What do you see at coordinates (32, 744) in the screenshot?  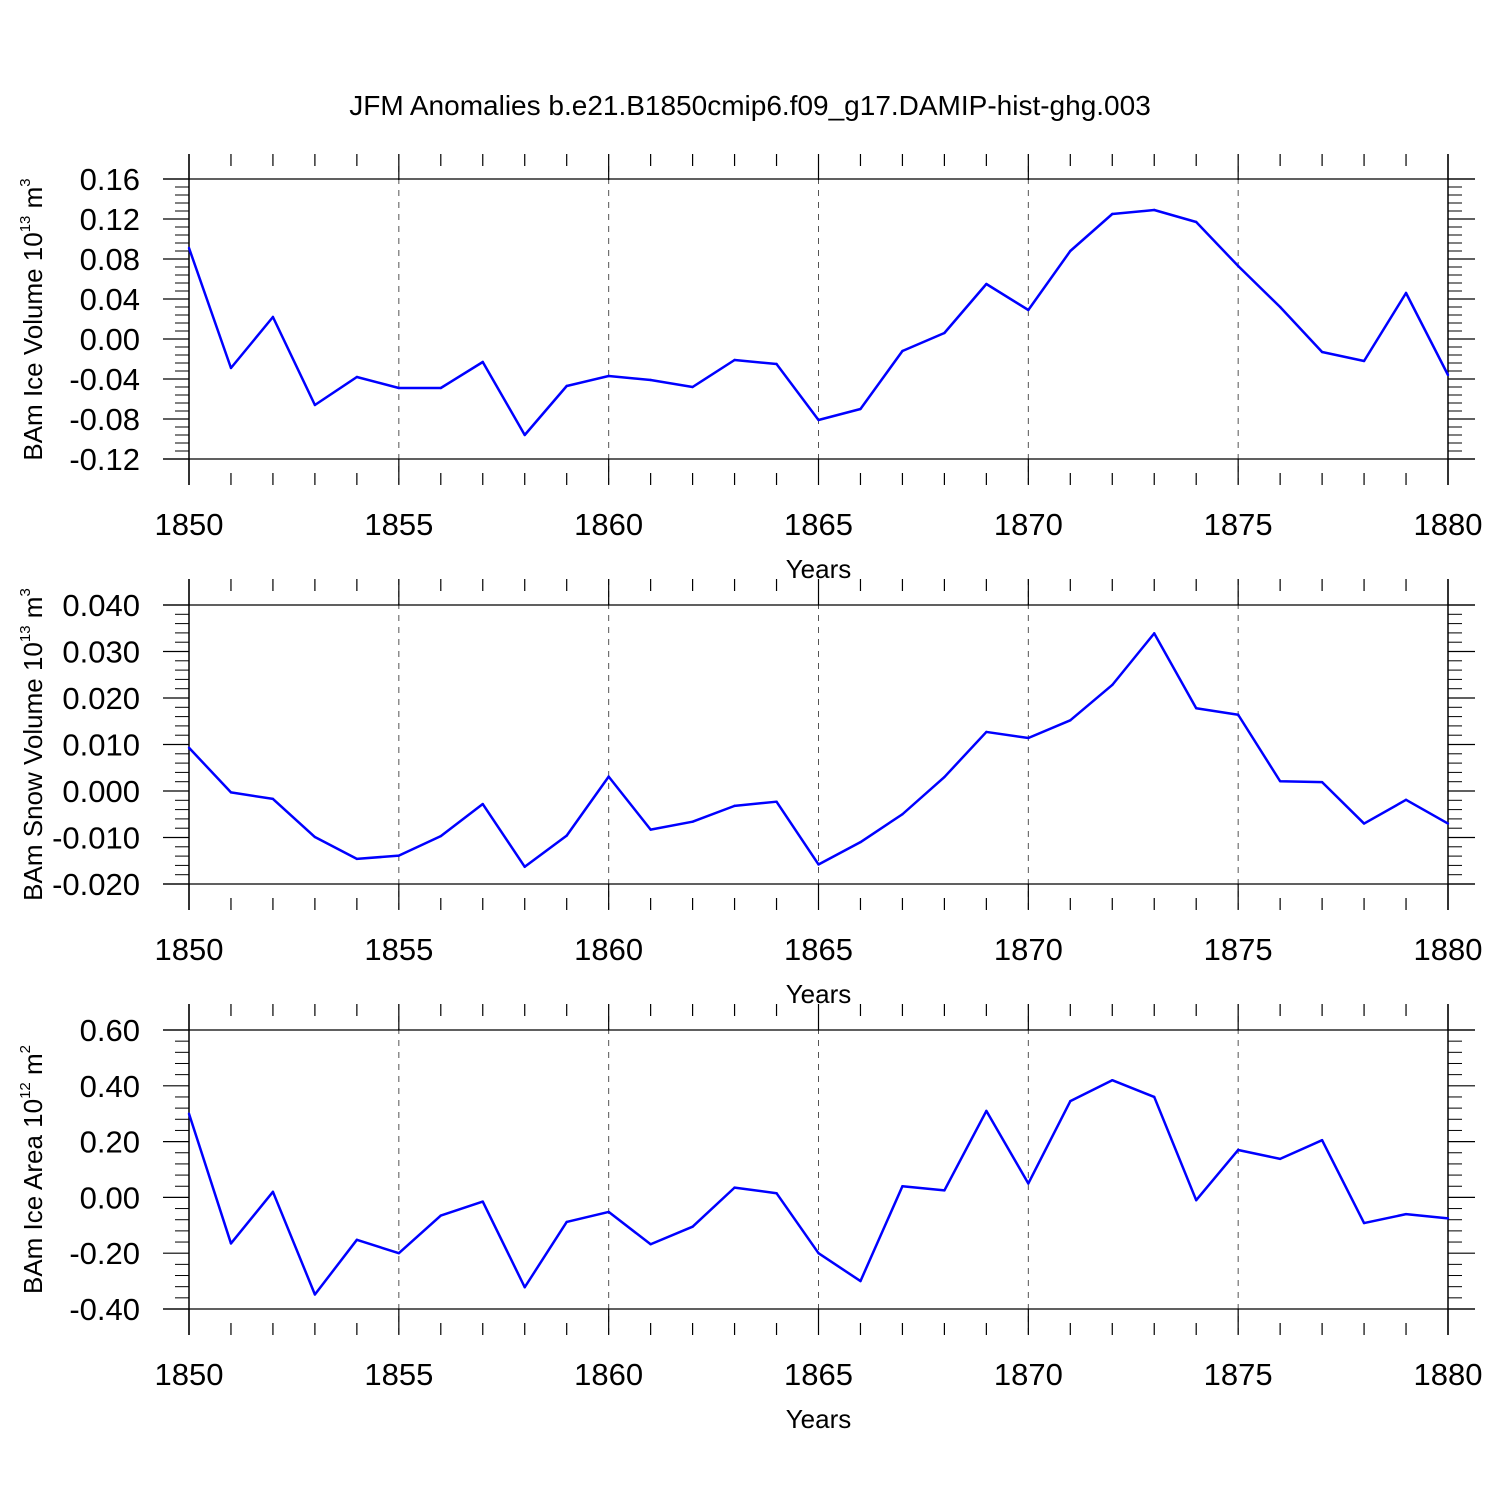 I see `y-axis-label: BAm Snow Volume 1013 m3` at bounding box center [32, 744].